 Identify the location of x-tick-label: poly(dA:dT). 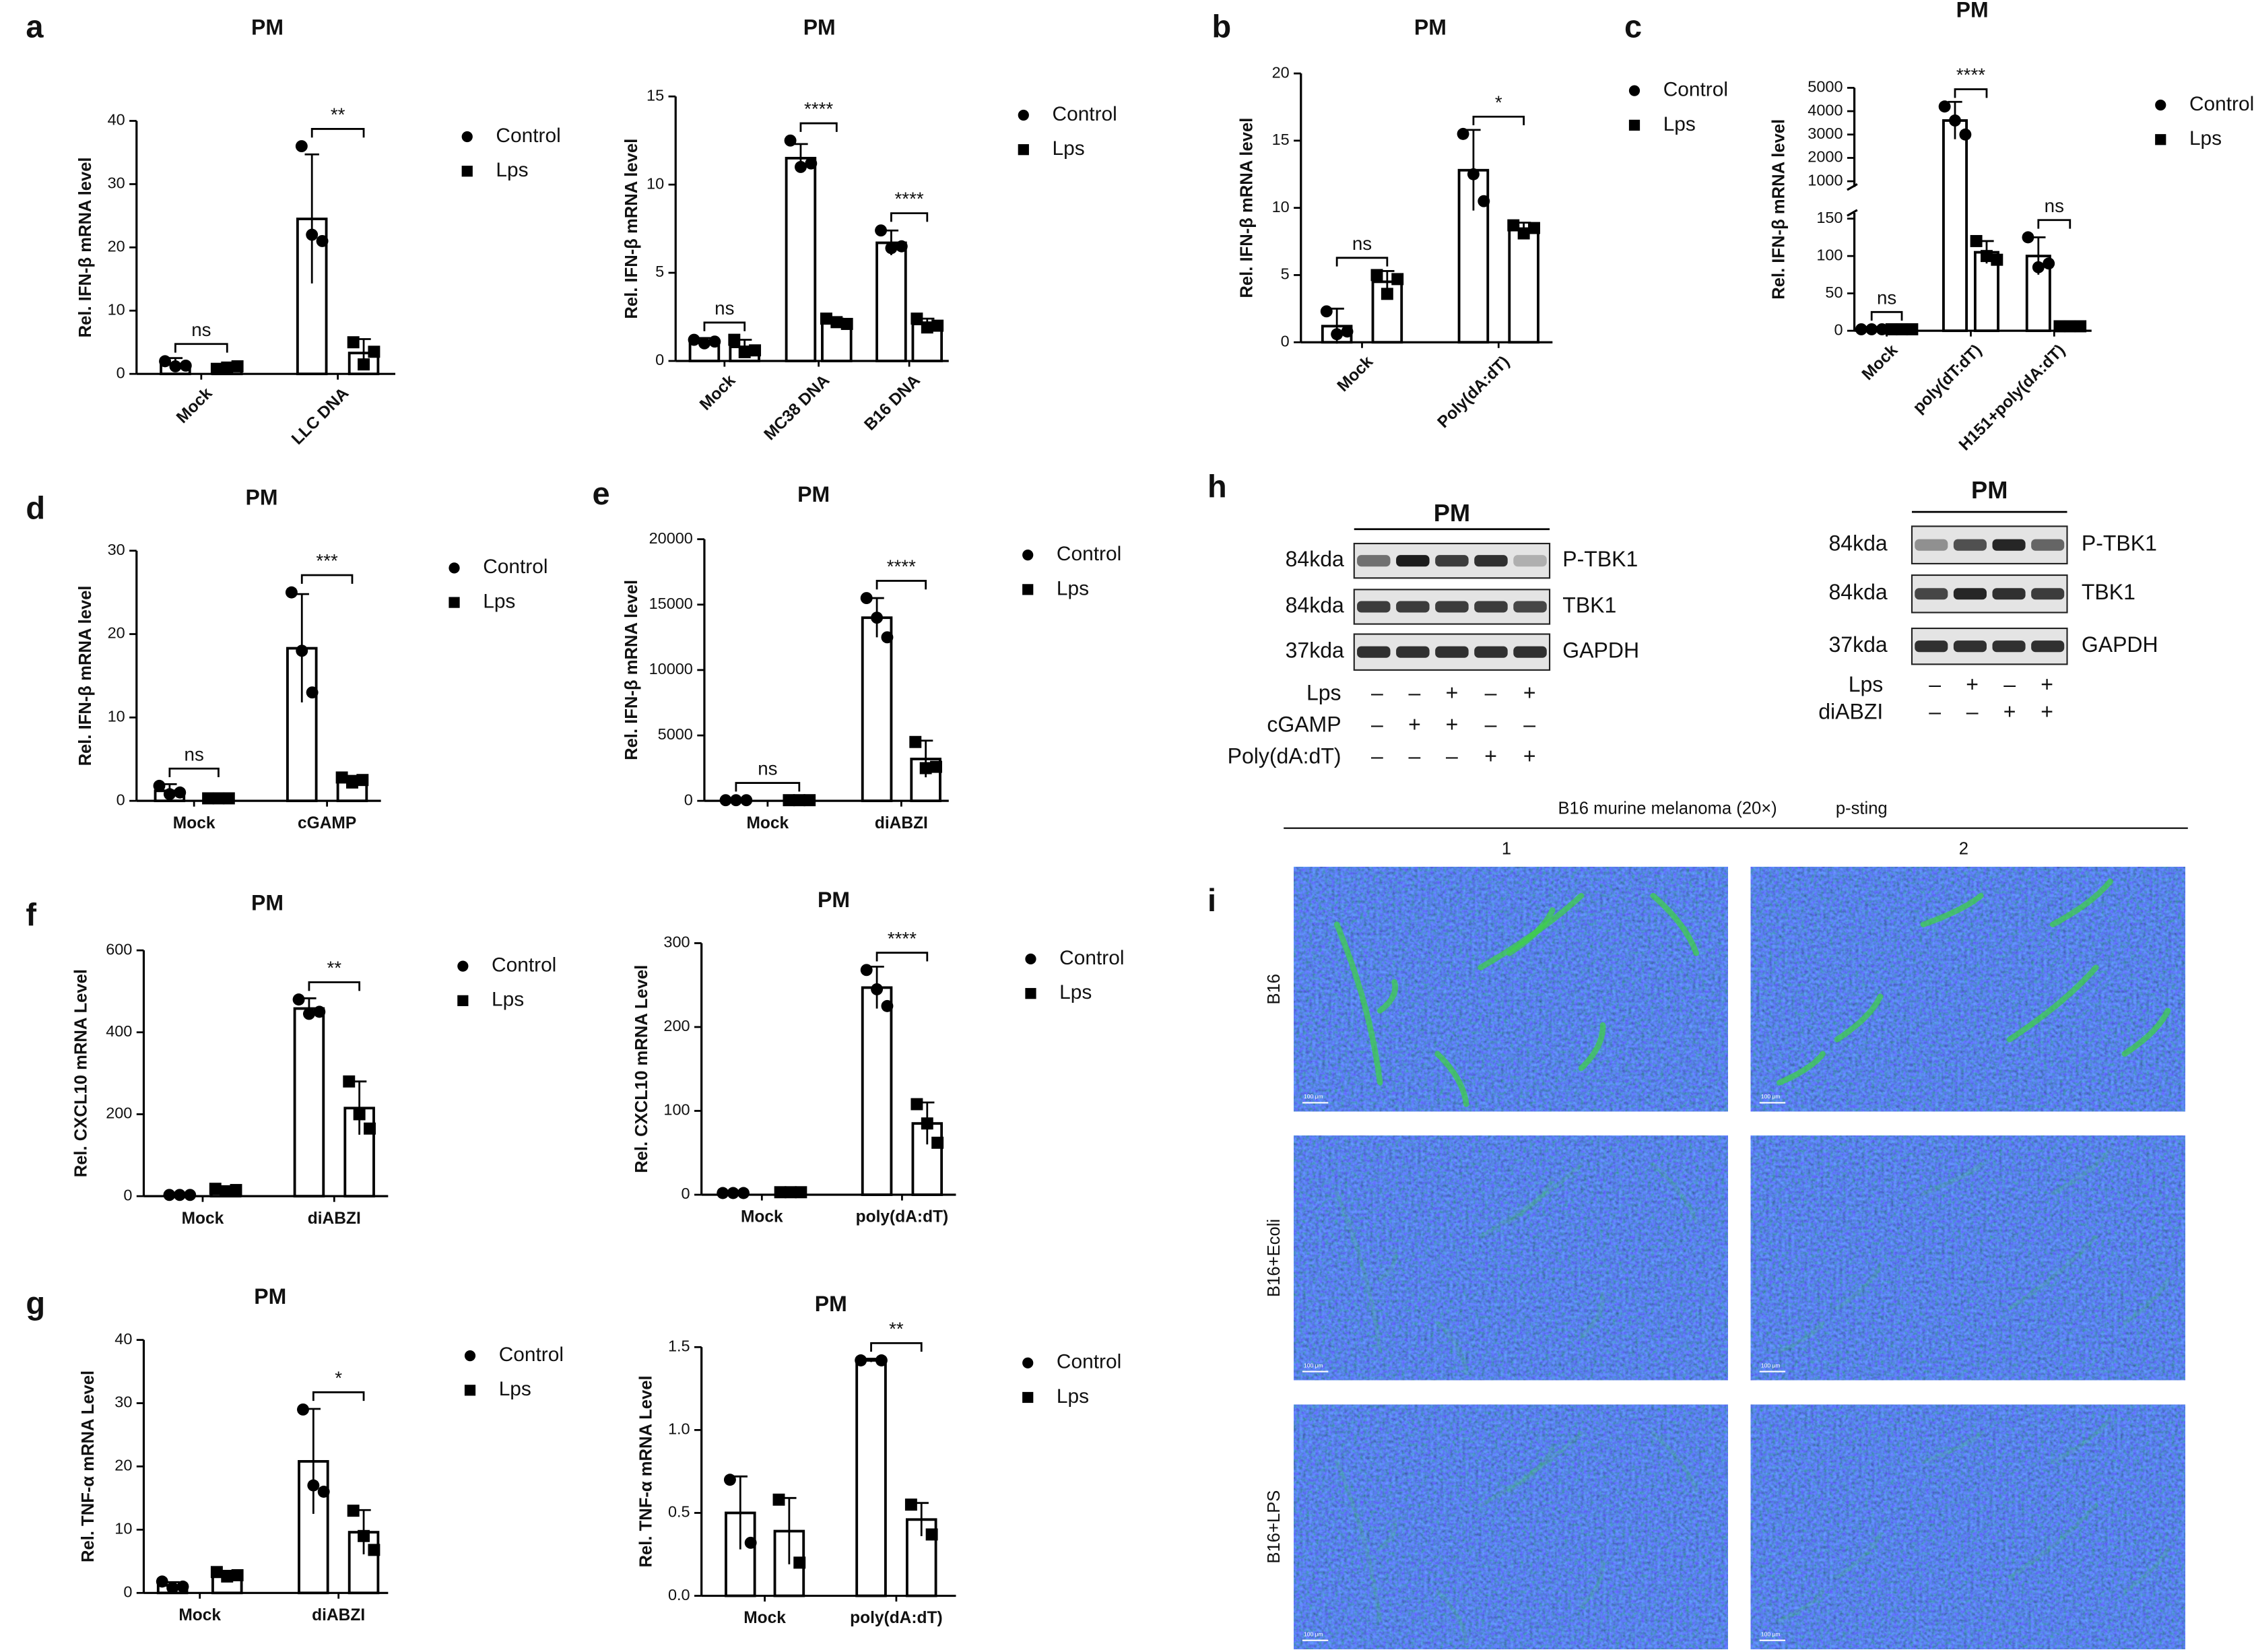
(902, 1217).